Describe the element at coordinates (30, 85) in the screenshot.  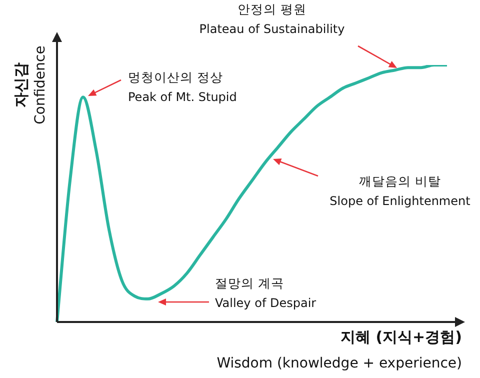
I see `y-axis-title: 자신감 Confidence` at that location.